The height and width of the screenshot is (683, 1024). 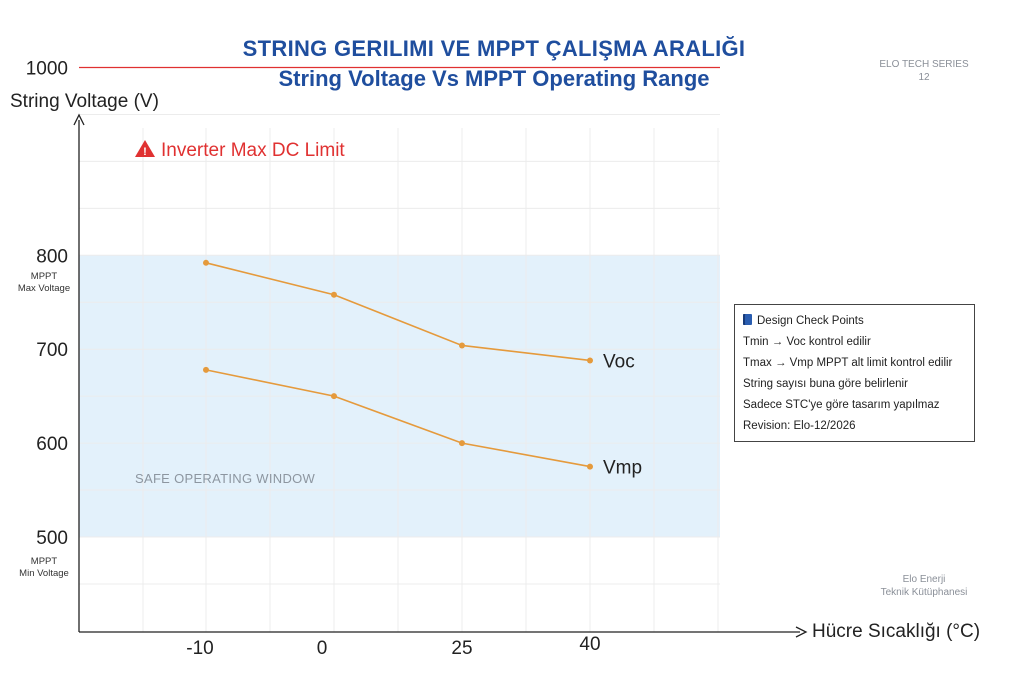 What do you see at coordinates (79, 119) in the screenshot?
I see `y-axis-arrow-icon` at bounding box center [79, 119].